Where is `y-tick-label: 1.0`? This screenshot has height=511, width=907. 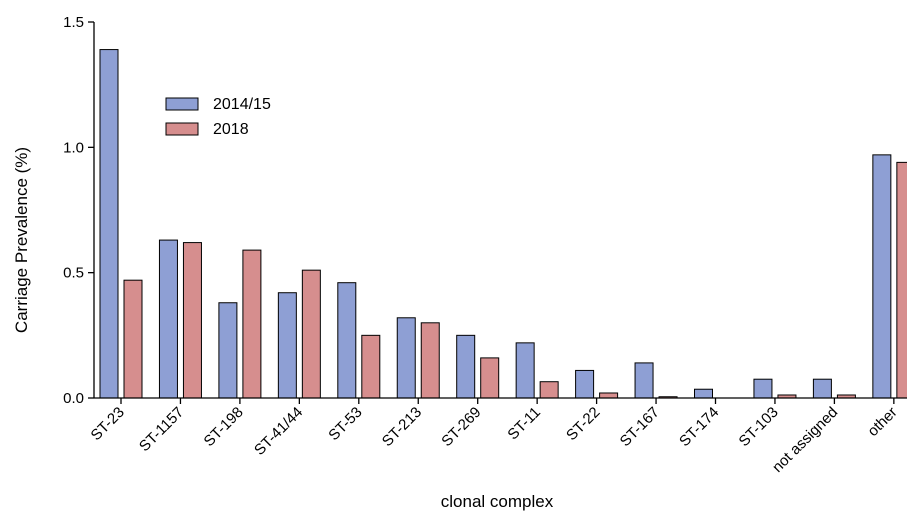 y-tick-label: 1.0 is located at coordinates (73, 147).